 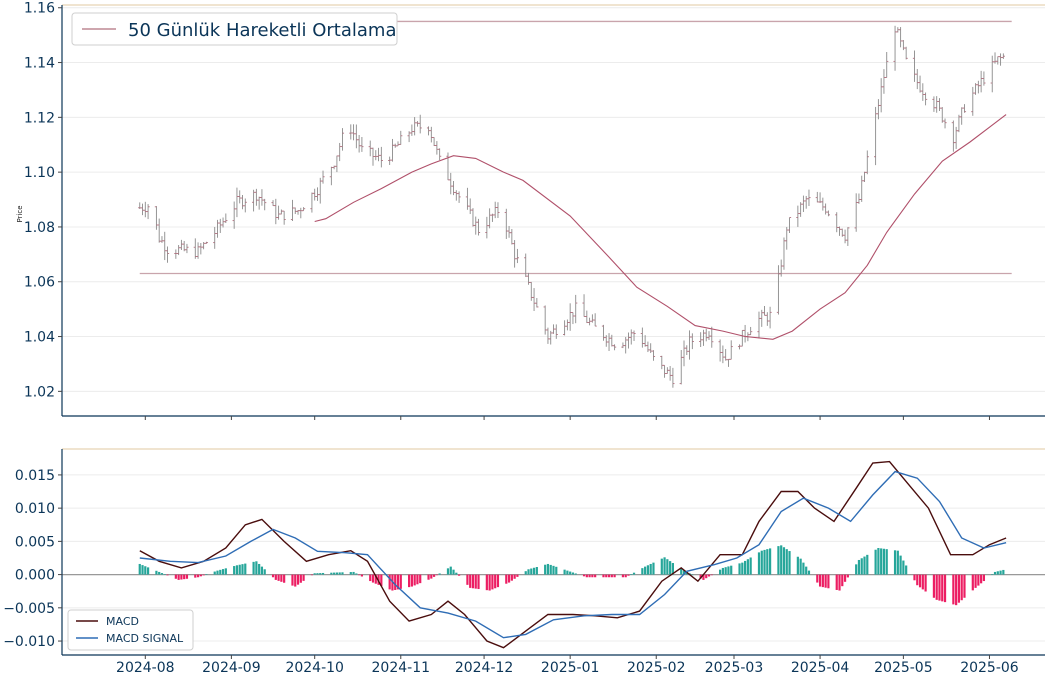 I want to click on price-y-axis-label: Price, so click(x=20, y=213).